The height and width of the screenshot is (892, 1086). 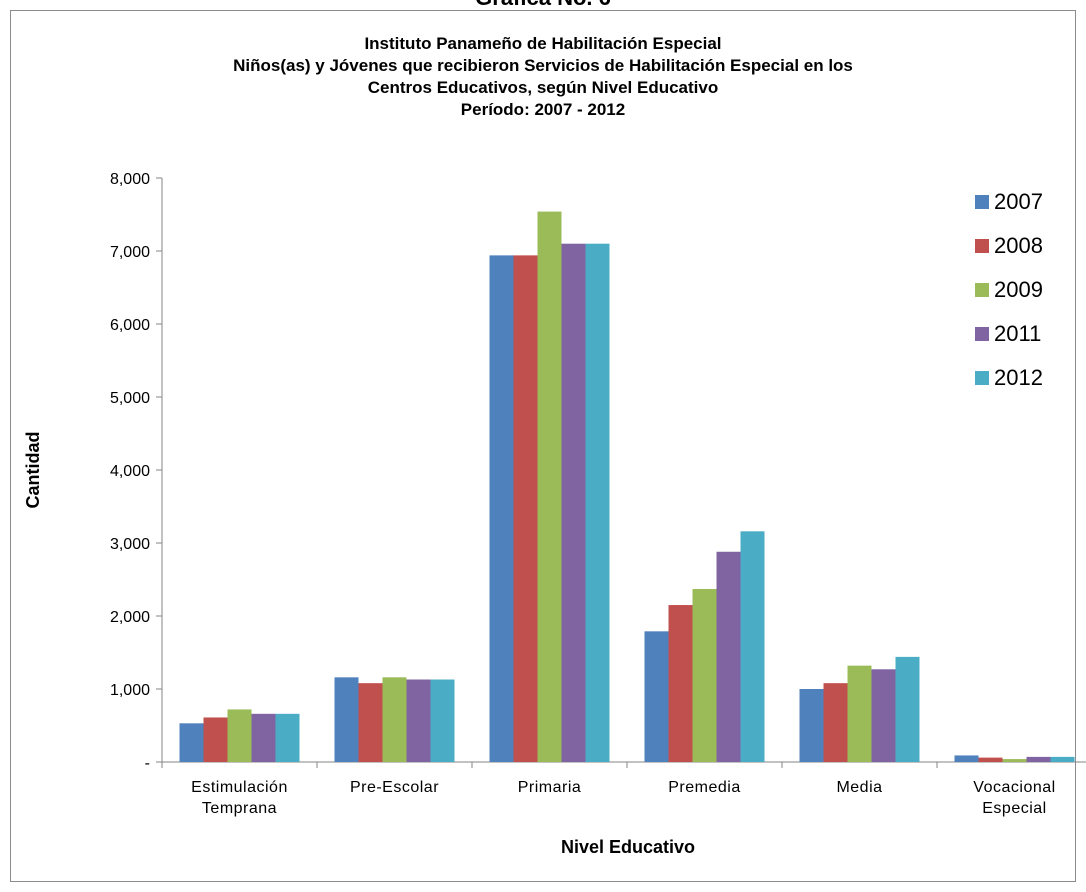 I want to click on y-tick-label: -, so click(x=147, y=763).